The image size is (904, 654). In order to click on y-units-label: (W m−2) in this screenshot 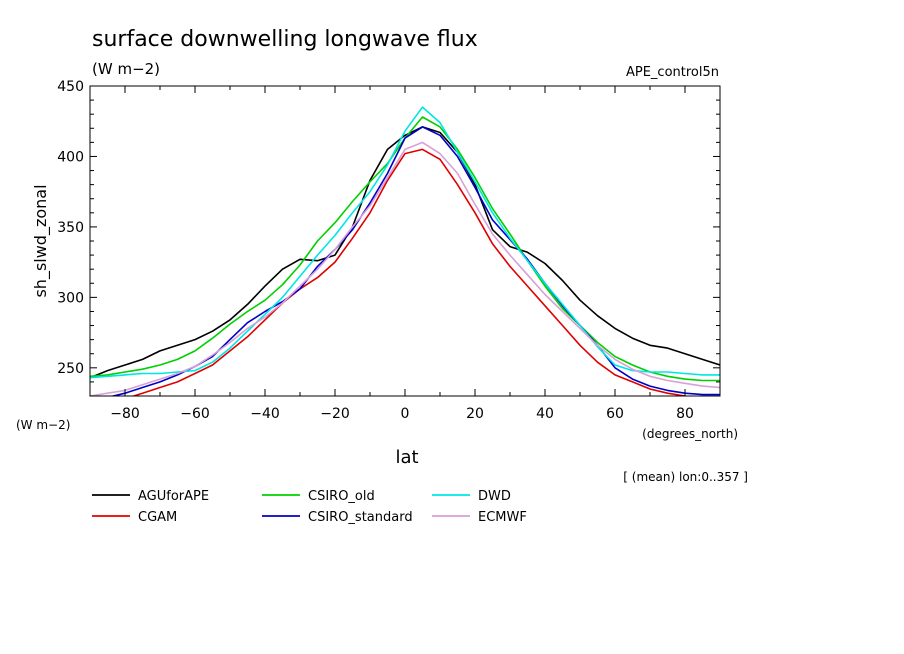, I will do `click(43, 425)`.